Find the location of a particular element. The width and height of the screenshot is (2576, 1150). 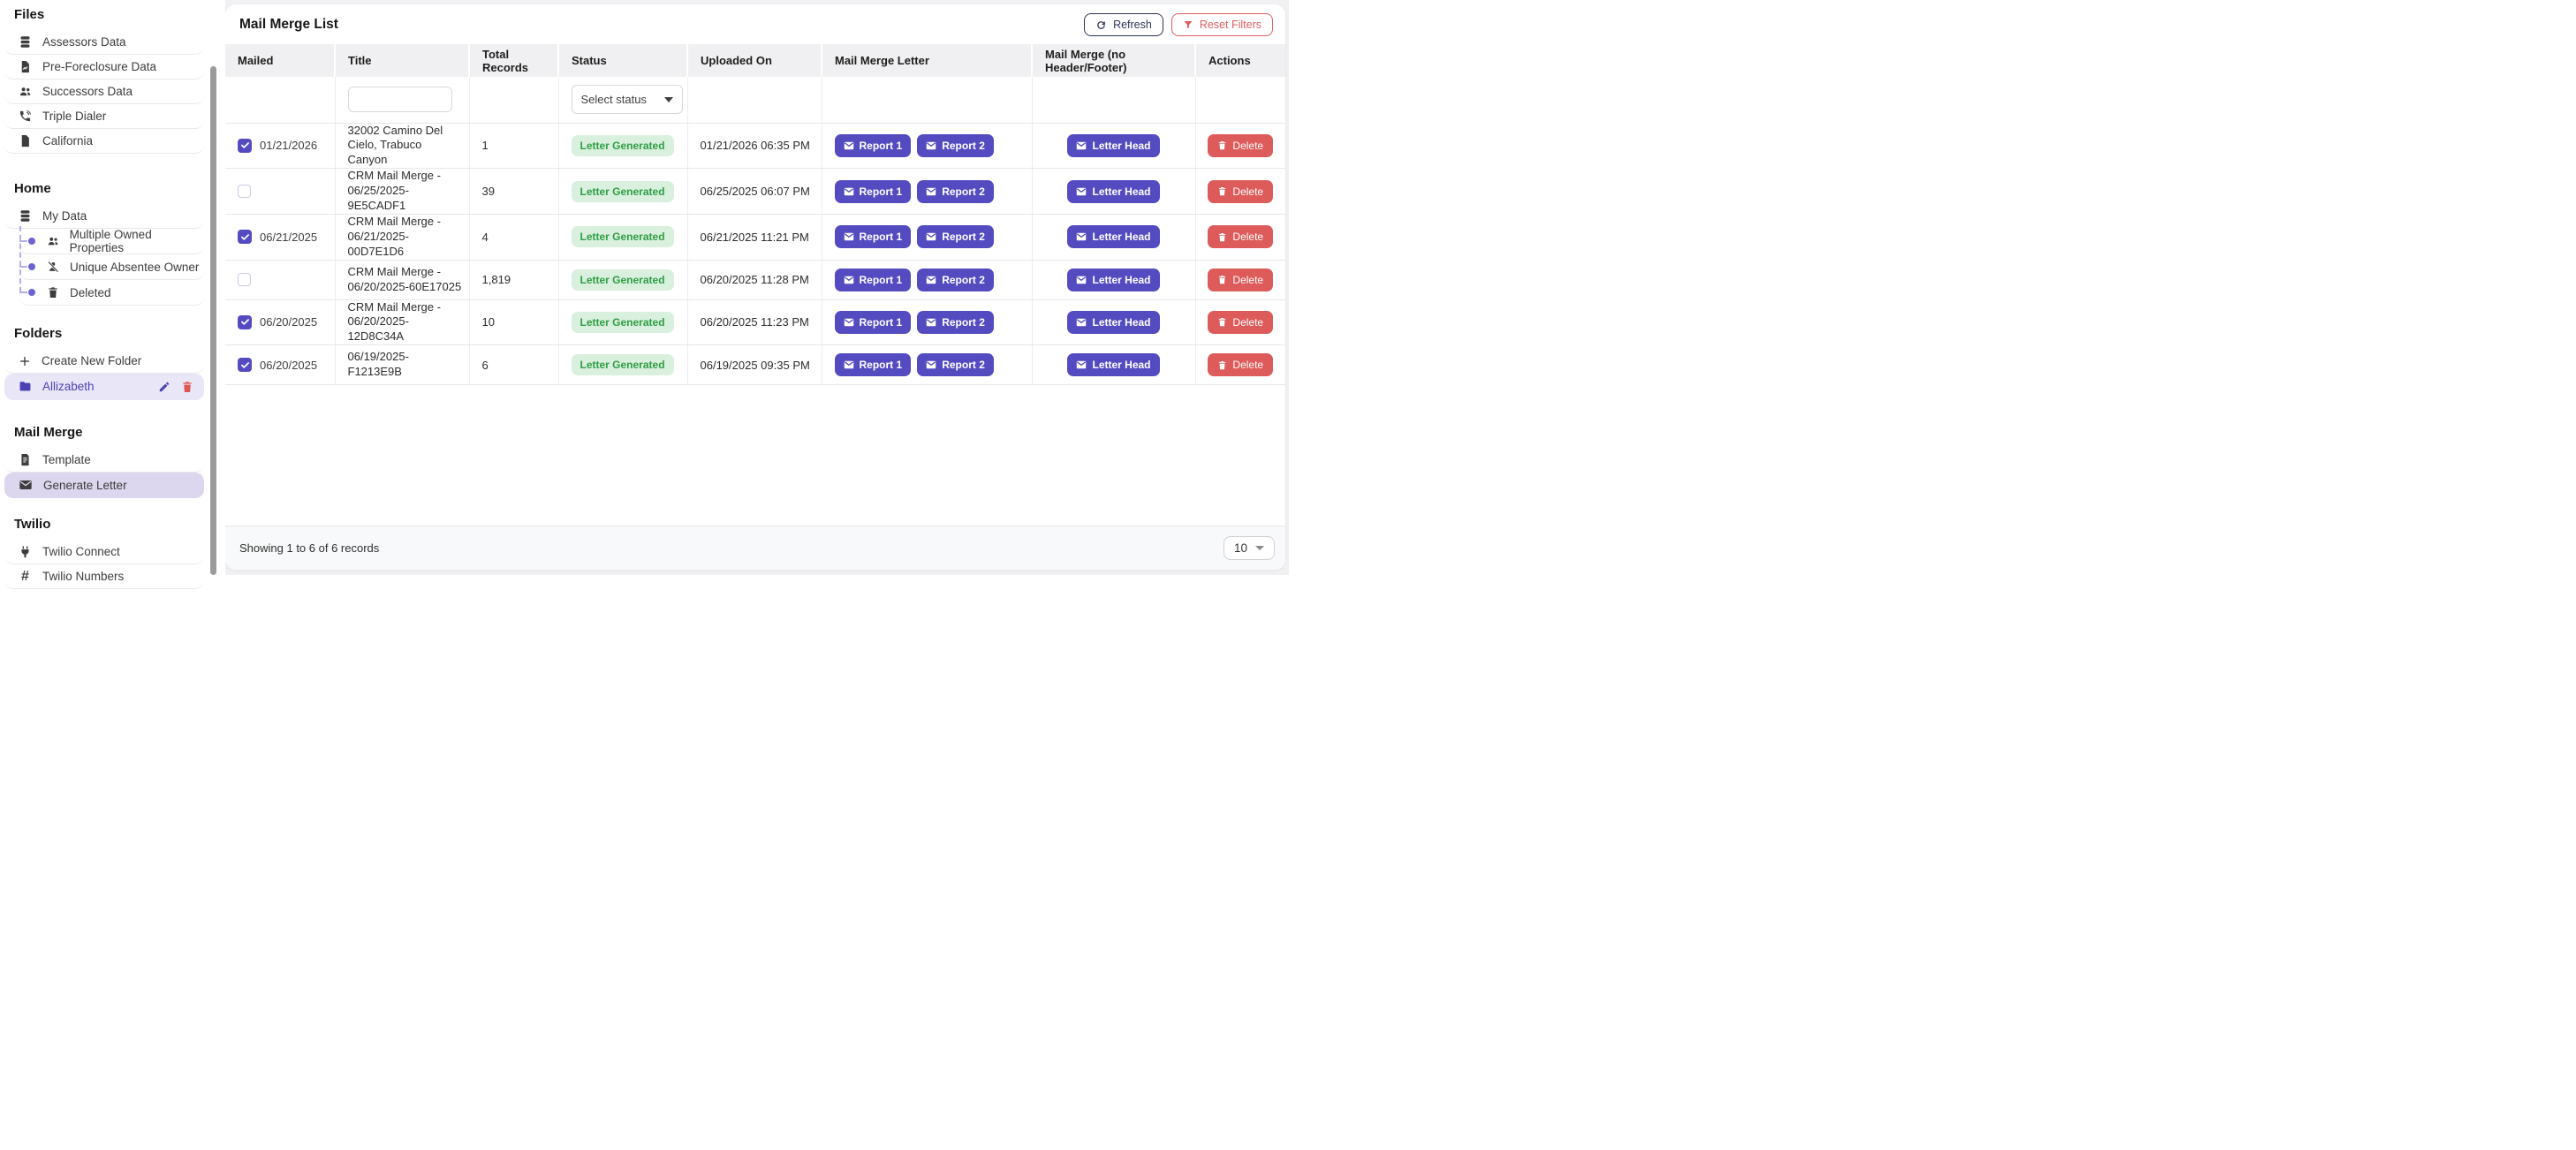

sidebar-item-my-data: My Data is located at coordinates (104, 216).